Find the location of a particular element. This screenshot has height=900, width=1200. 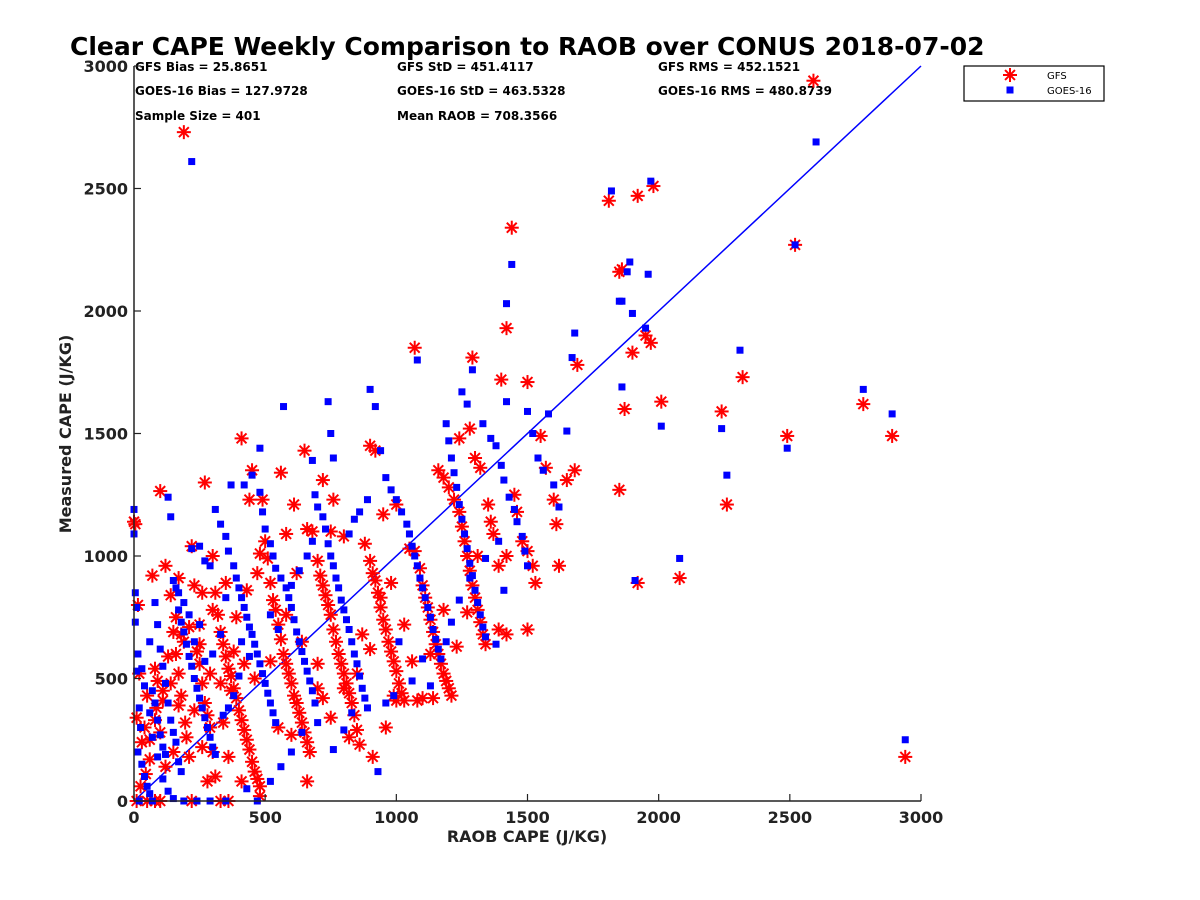

legend-box is located at coordinates (1034, 83).